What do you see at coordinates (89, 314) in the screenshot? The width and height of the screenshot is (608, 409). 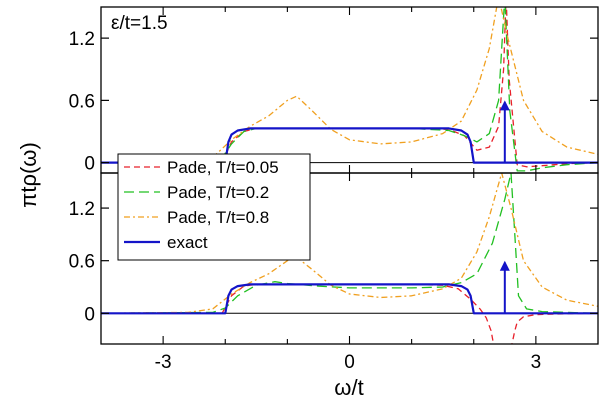 I see `bot-ytick-label-0: 0` at bounding box center [89, 314].